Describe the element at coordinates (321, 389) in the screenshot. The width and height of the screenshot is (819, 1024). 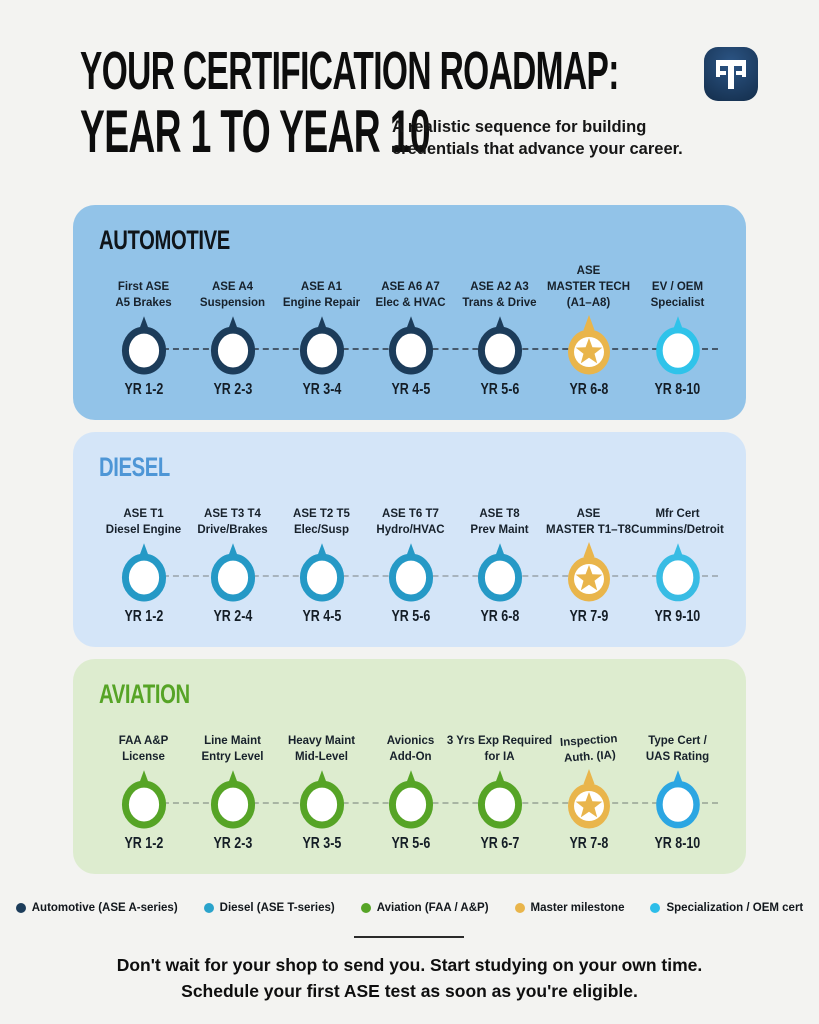
I see `milestone-year: YR 3-4` at that location.